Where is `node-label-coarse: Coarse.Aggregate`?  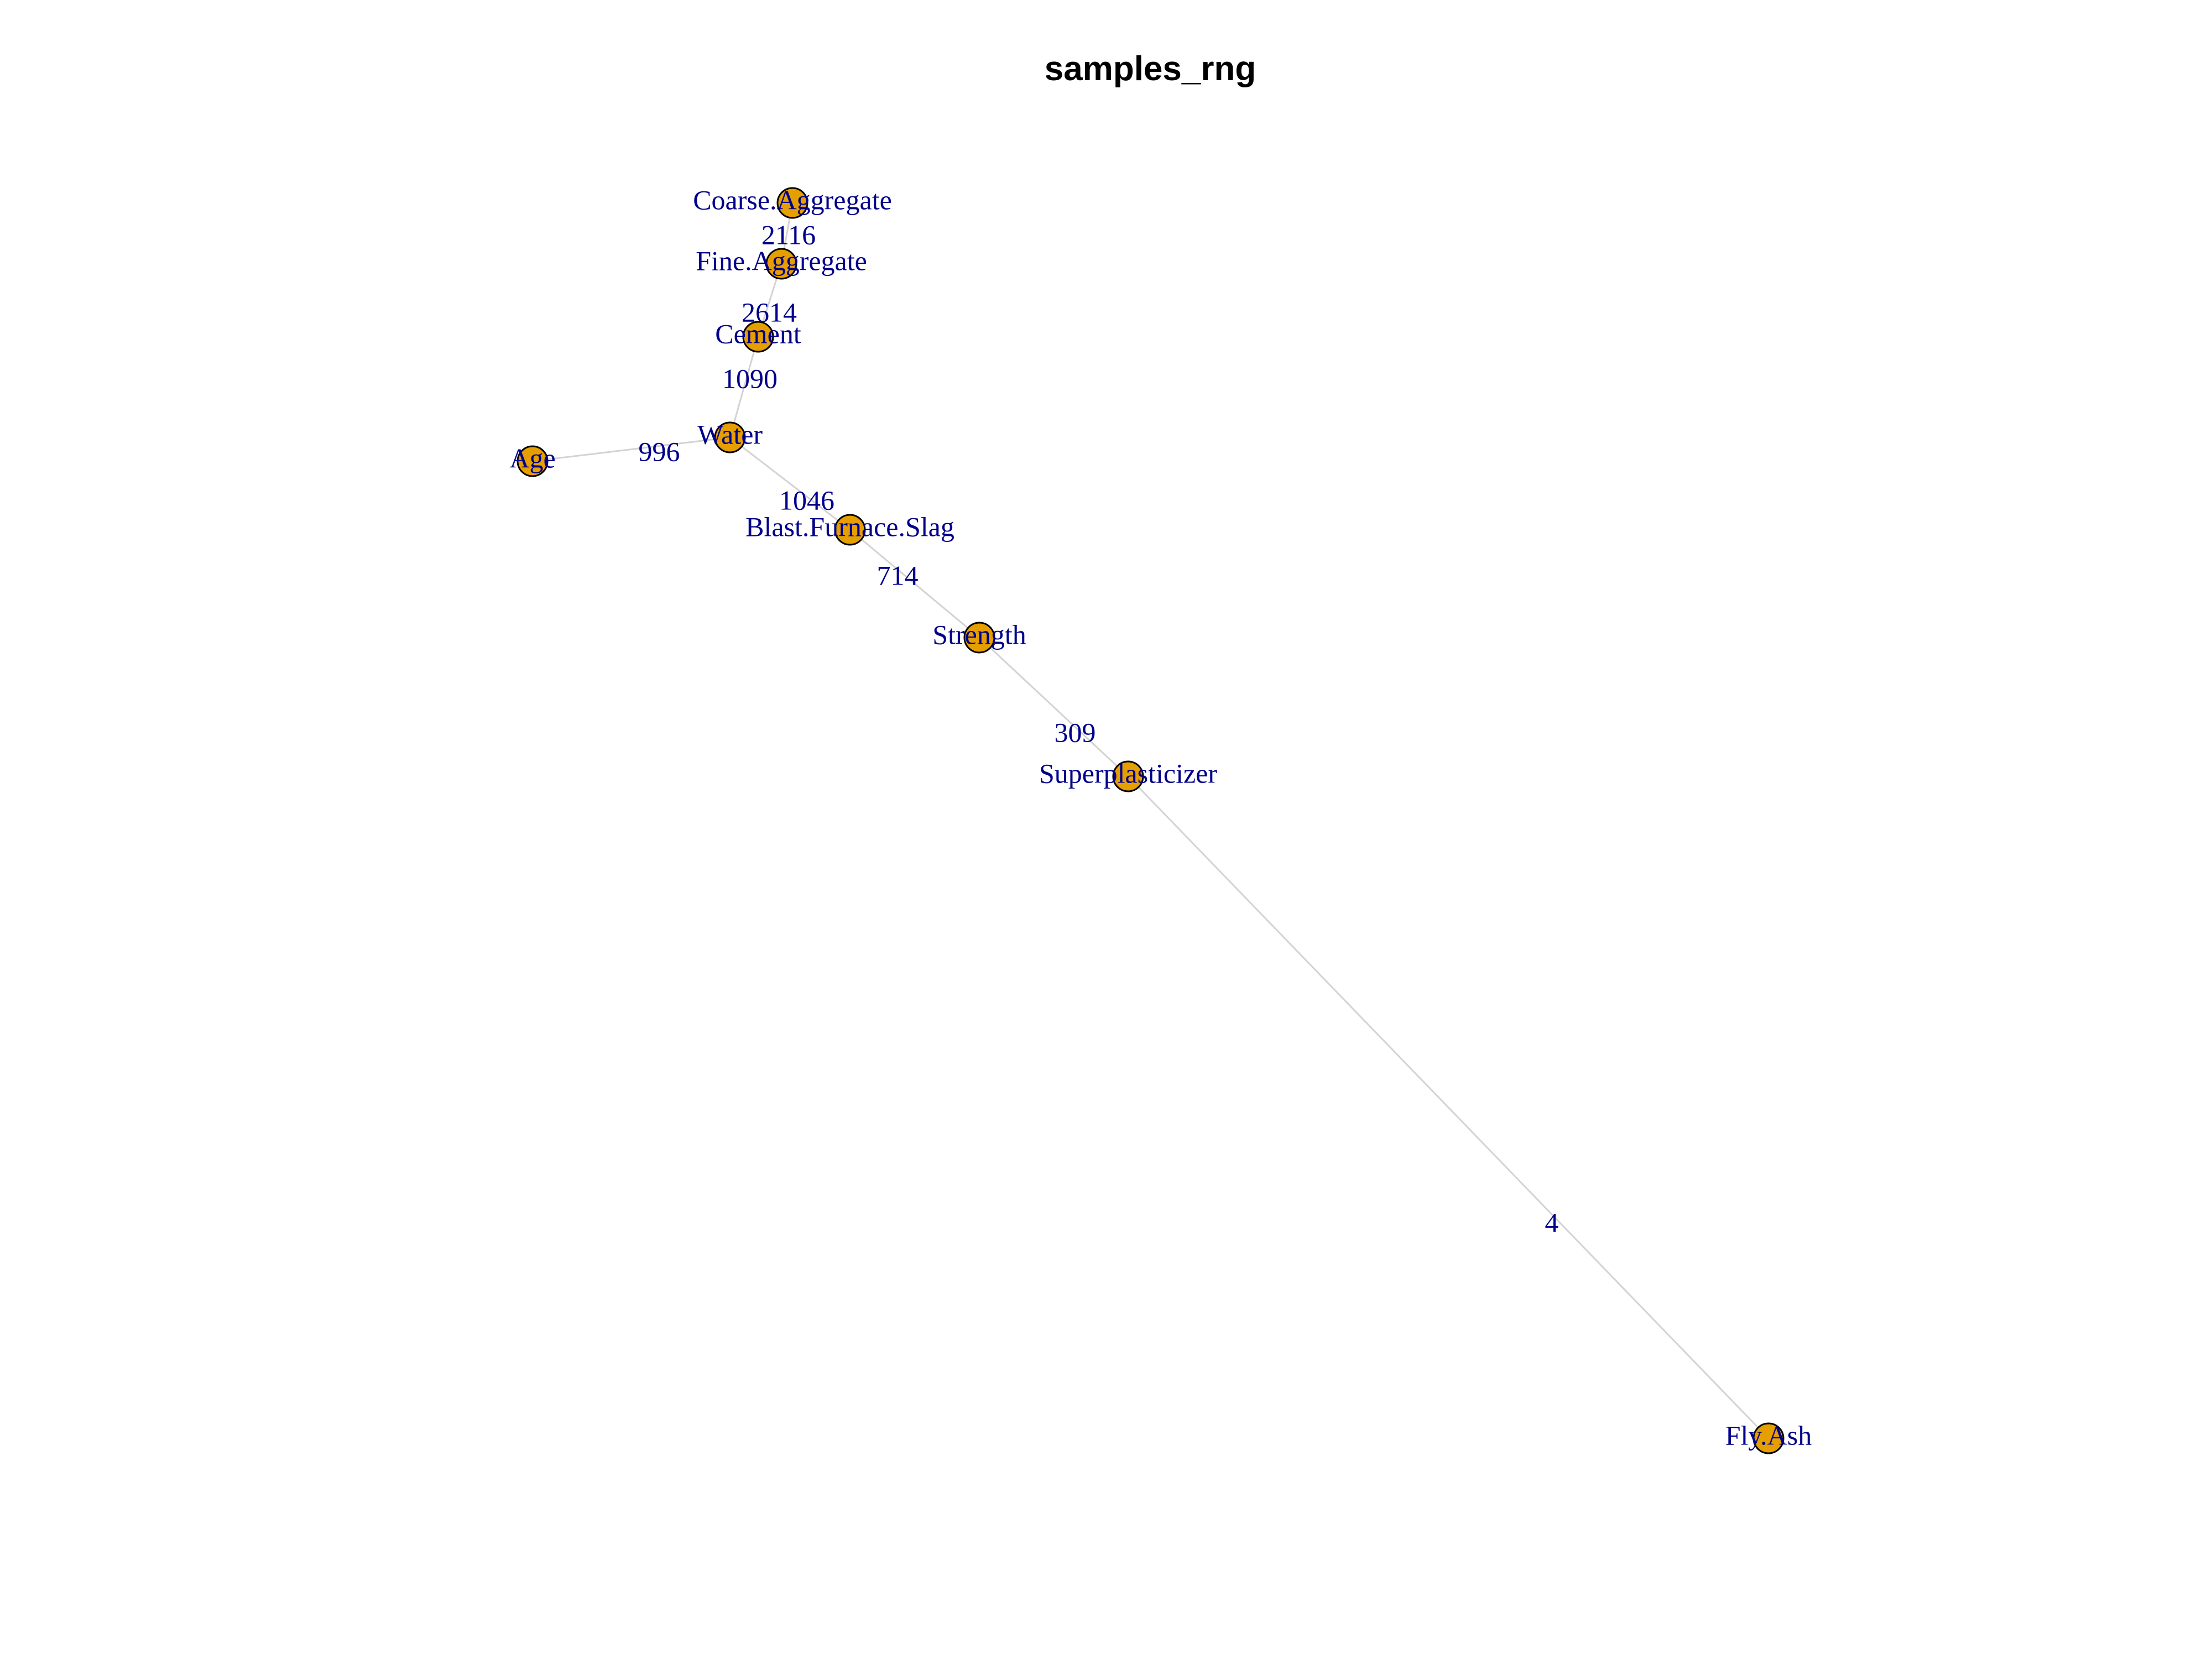
node-label-coarse: Coarse.Aggregate is located at coordinates (793, 200).